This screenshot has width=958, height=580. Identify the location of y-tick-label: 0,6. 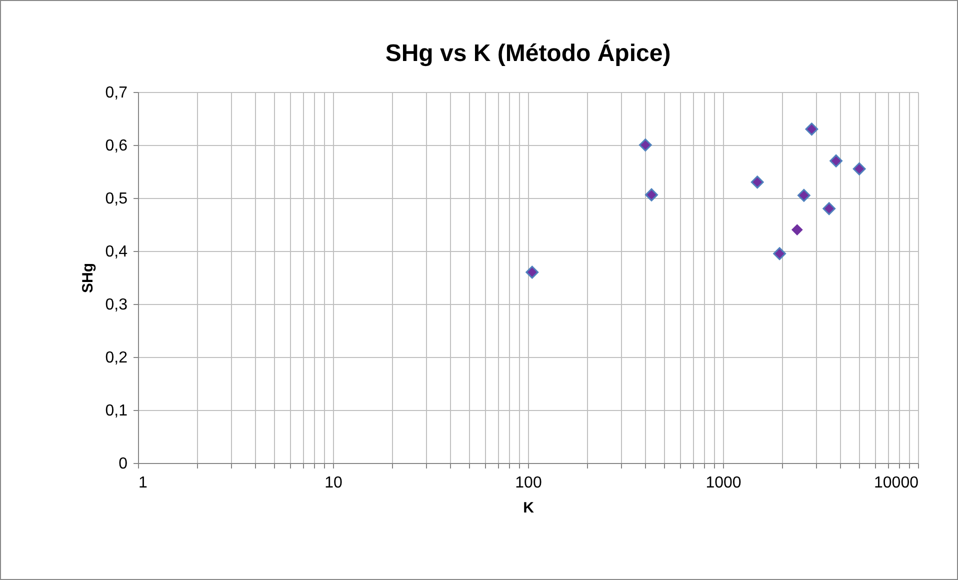
(116, 146).